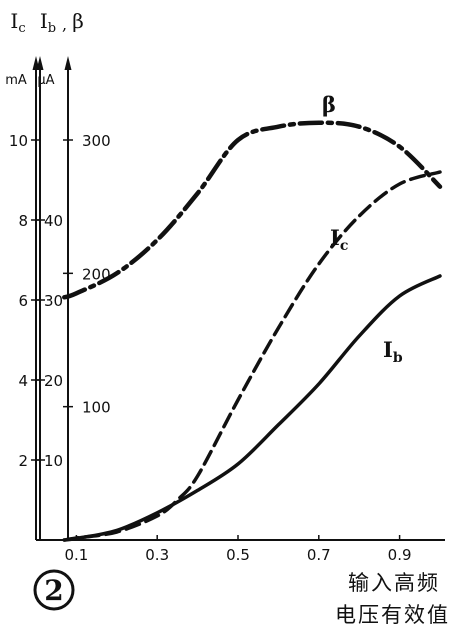 The width and height of the screenshot is (461, 636). What do you see at coordinates (23, 381) in the screenshot?
I see `tick-label-ic-4: 4` at bounding box center [23, 381].